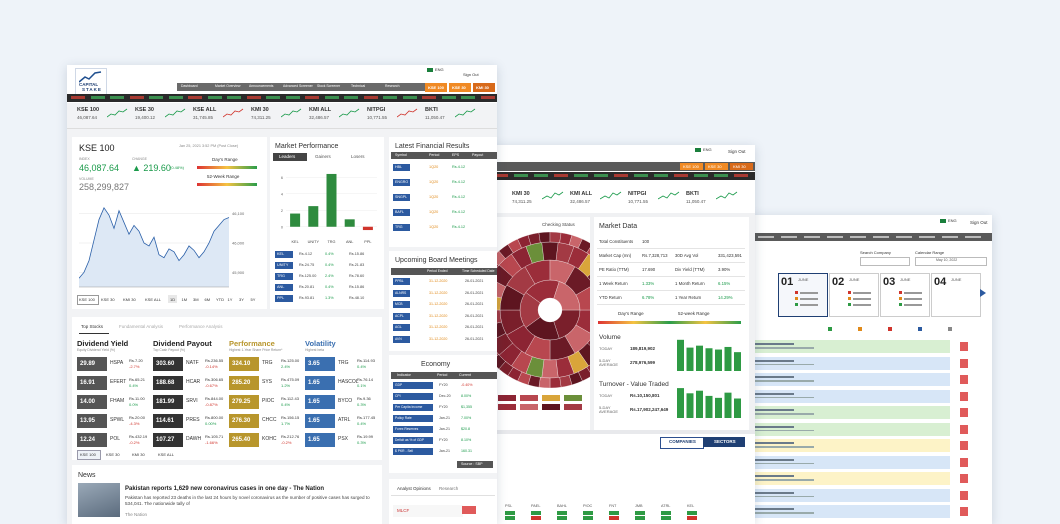  I want to click on text: 5Y, so click(253, 299).